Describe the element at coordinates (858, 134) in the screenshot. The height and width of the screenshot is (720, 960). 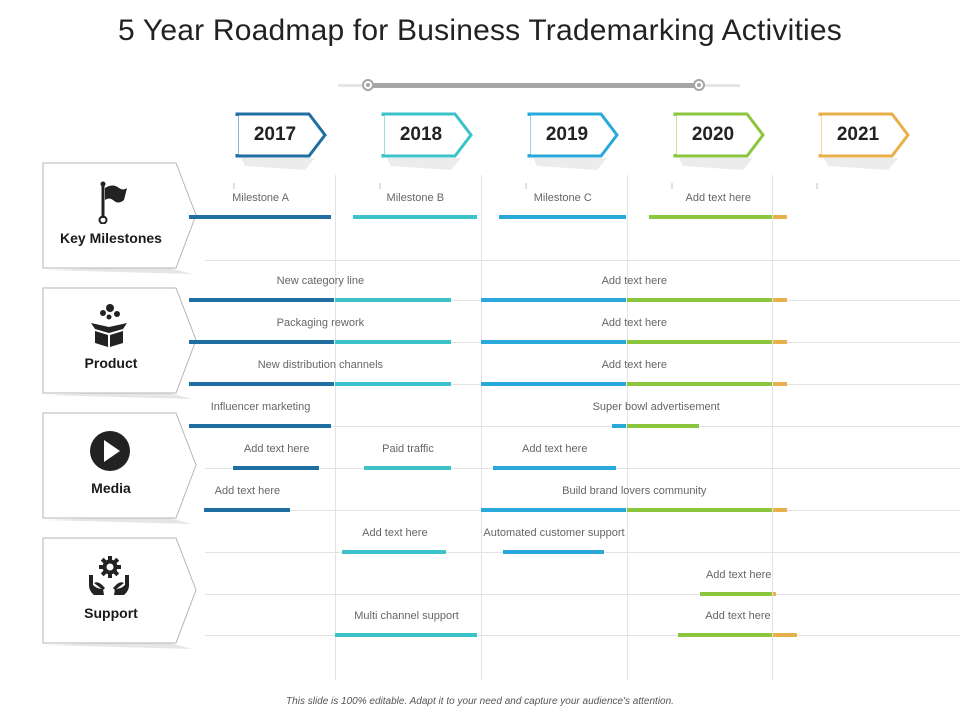
I see `year-label: 2021` at that location.